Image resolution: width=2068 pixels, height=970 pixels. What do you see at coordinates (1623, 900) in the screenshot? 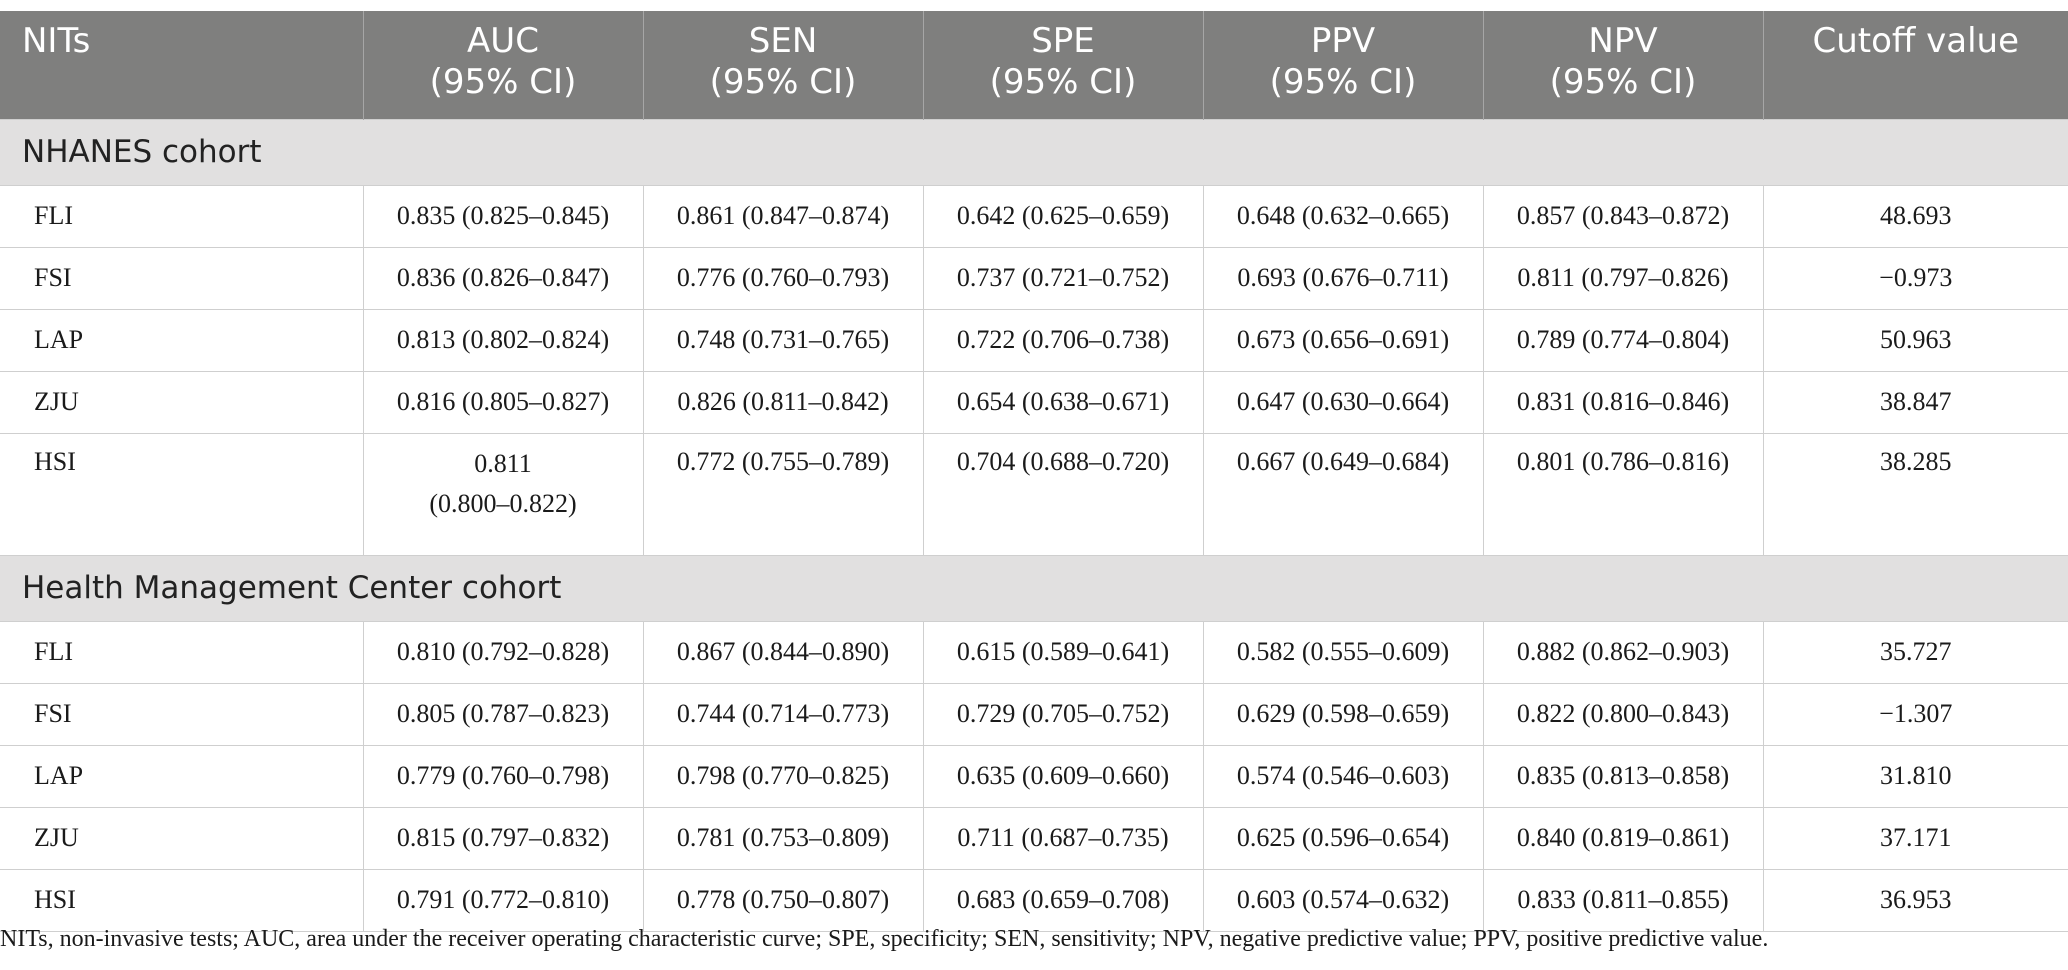
I see `cell-npv: 0.833 (0.811–0.855)` at bounding box center [1623, 900].